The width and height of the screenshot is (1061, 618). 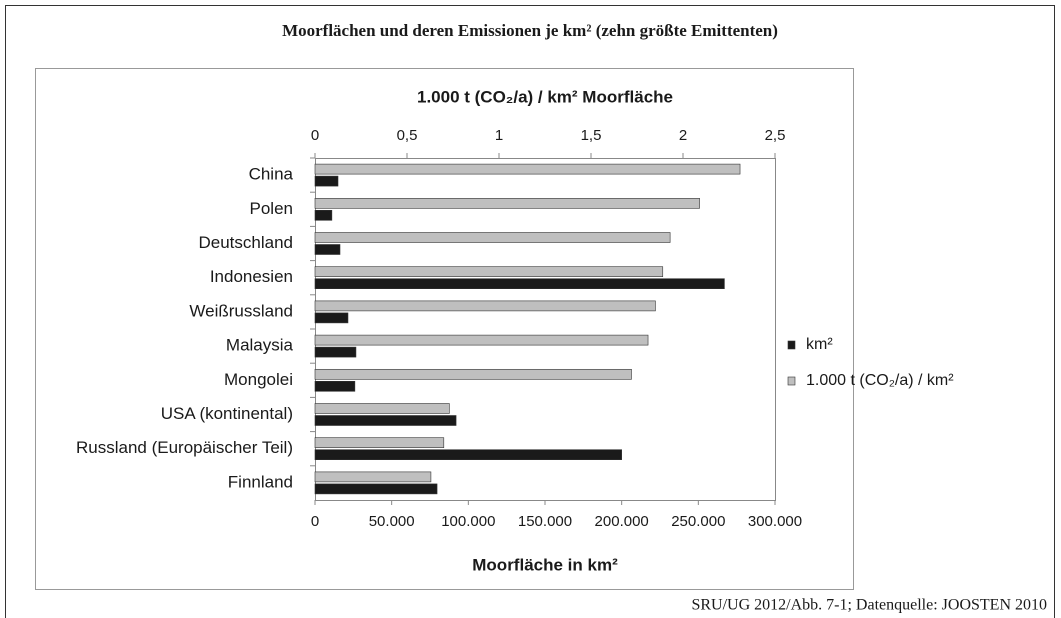 I want to click on x-tick-label: 0, so click(x=315, y=521).